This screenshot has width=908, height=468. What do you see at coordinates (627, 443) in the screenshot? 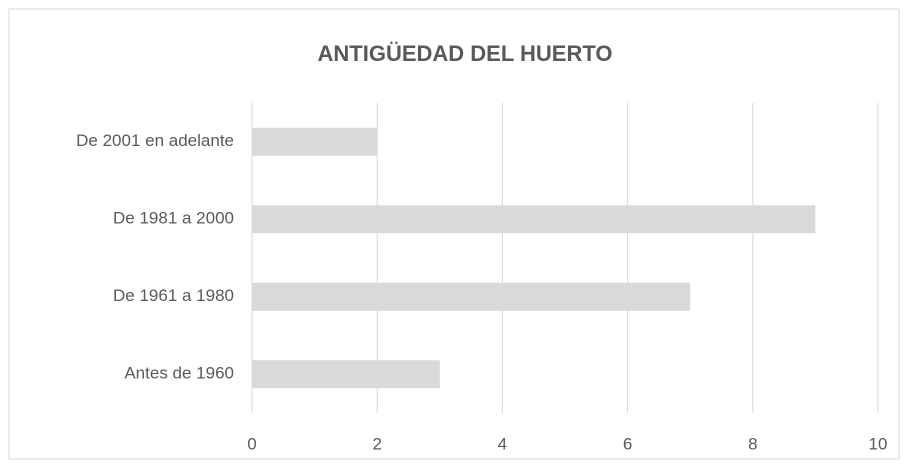
I see `x-tick-label: 6` at bounding box center [627, 443].